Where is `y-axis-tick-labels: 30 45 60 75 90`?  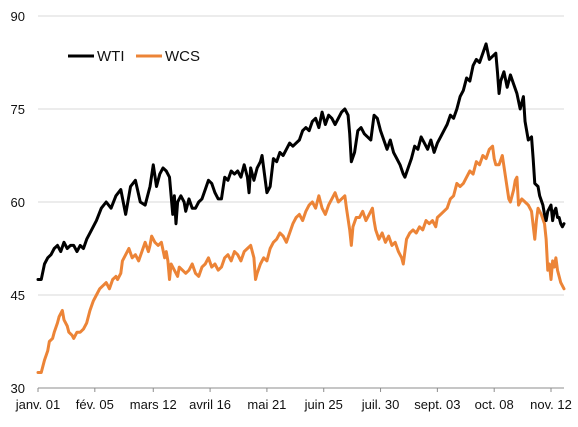 y-axis-tick-labels: 30 45 60 75 90 is located at coordinates (18, 202).